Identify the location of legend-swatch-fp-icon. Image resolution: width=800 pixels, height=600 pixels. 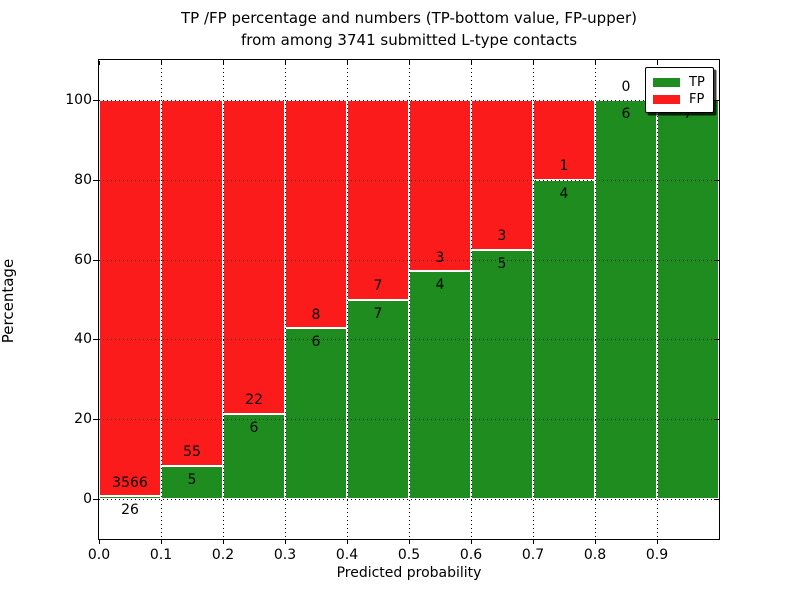
(666, 99).